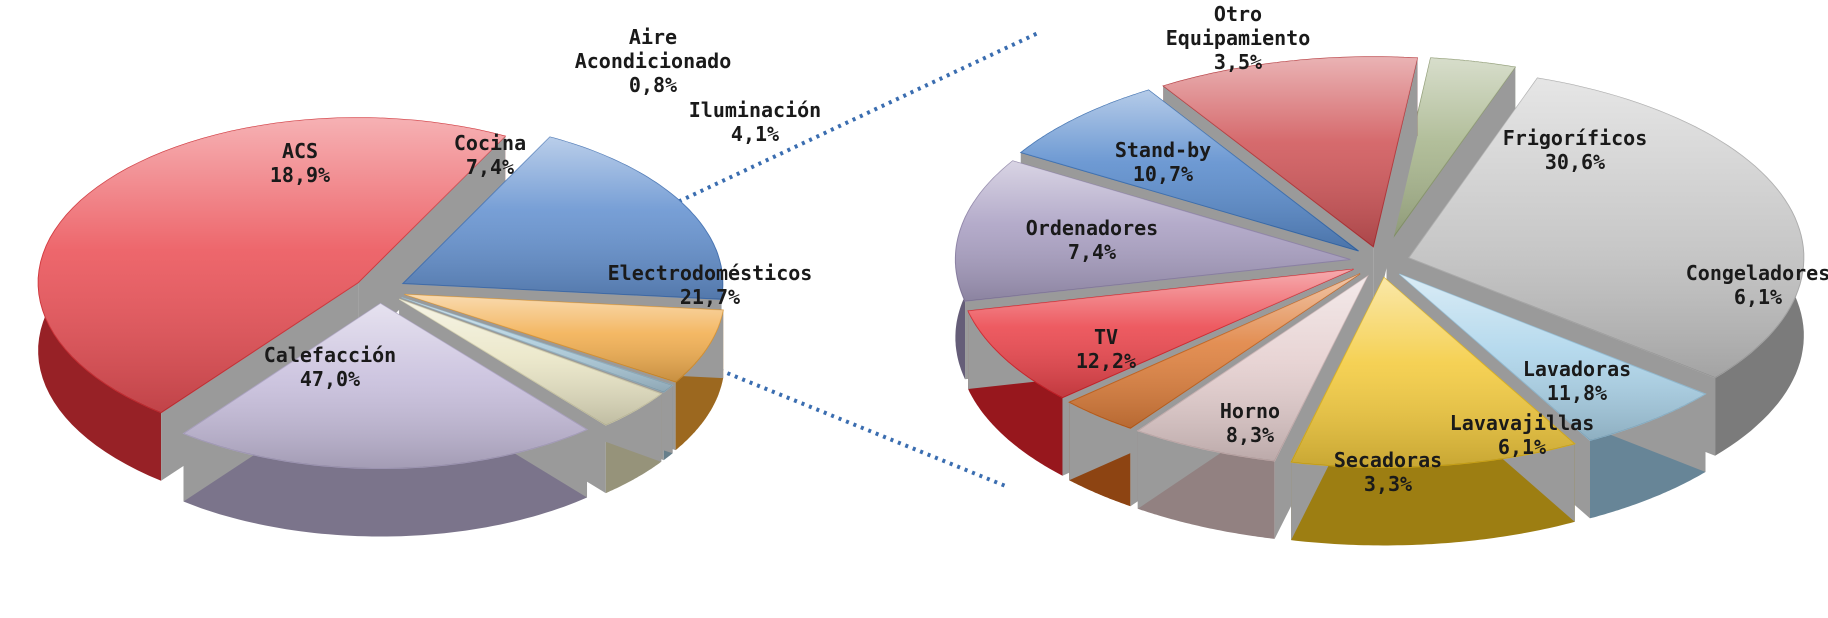 The height and width of the screenshot is (618, 1828). I want to click on slice-label-tv: TV 12,2%, so click(1106, 349).